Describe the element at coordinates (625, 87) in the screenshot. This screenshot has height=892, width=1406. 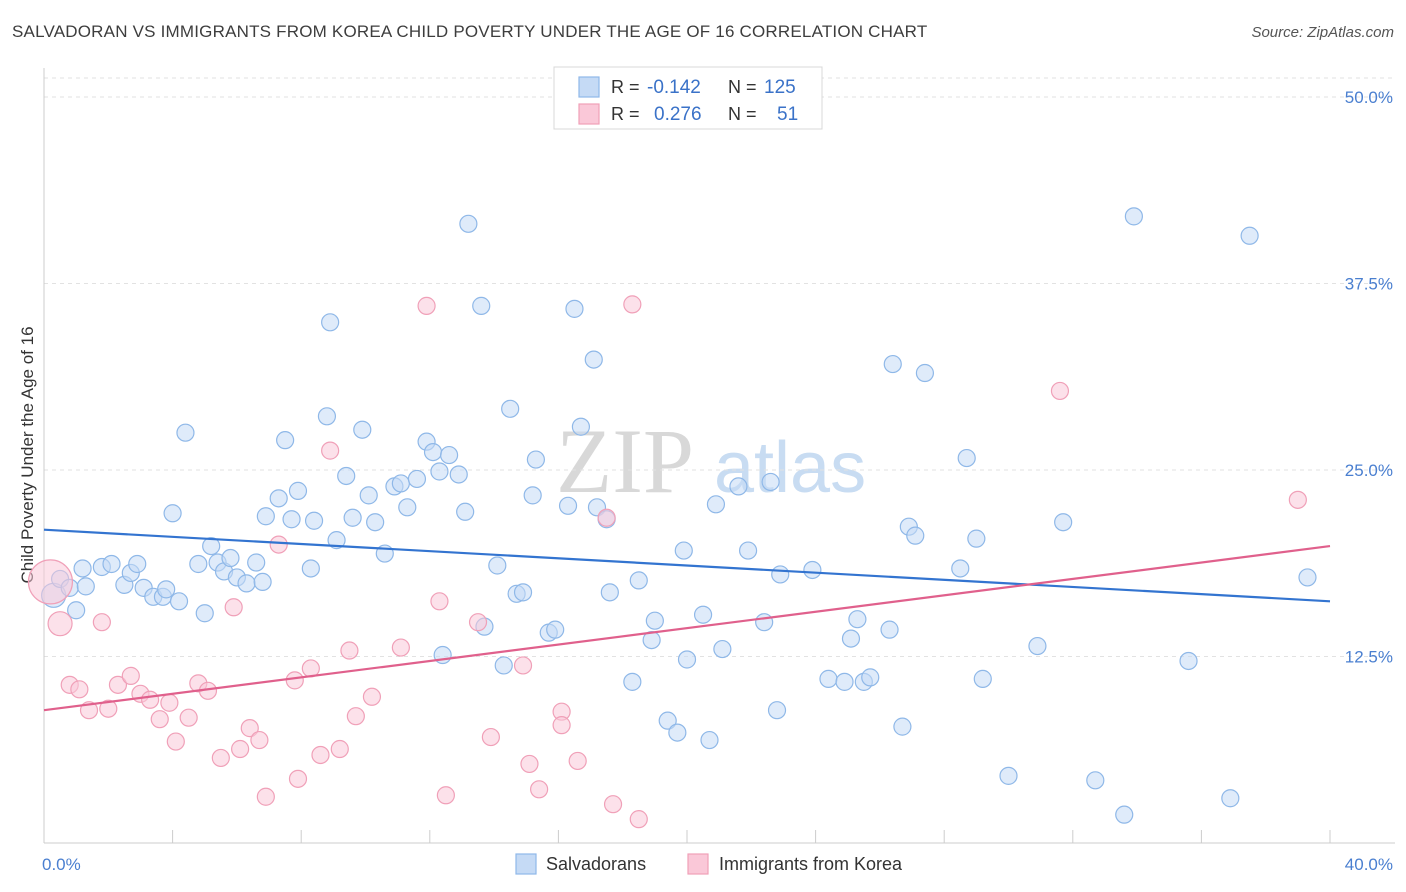
I see `legend-r-label-0: R =` at that location.